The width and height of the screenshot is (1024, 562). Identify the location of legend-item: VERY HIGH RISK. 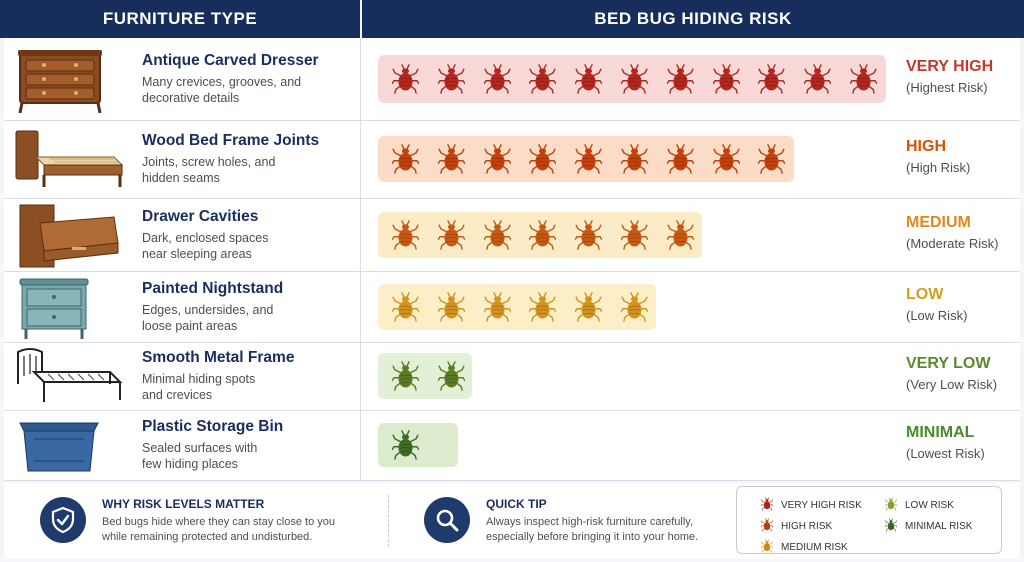
(811, 505).